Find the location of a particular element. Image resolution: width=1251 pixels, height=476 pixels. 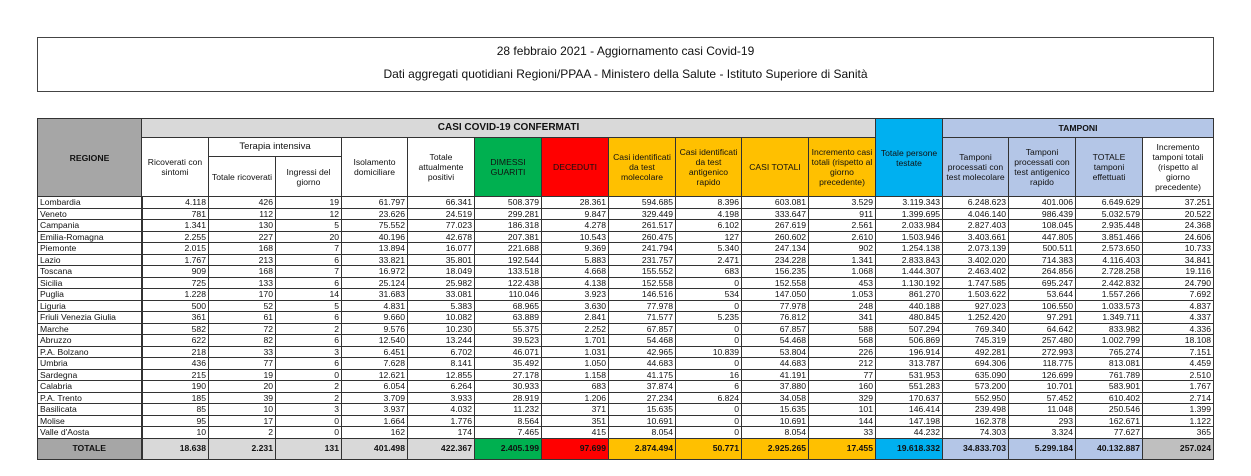

value-cell: 192.544 is located at coordinates (508, 259).